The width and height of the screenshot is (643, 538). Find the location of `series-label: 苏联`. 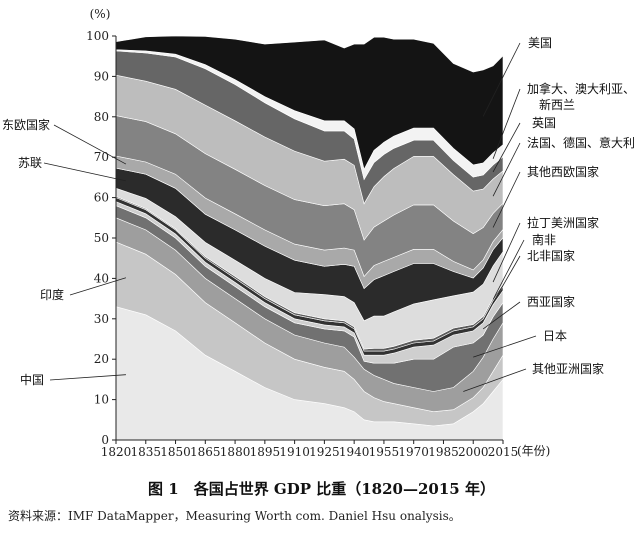

series-label: 苏联 is located at coordinates (30, 163).